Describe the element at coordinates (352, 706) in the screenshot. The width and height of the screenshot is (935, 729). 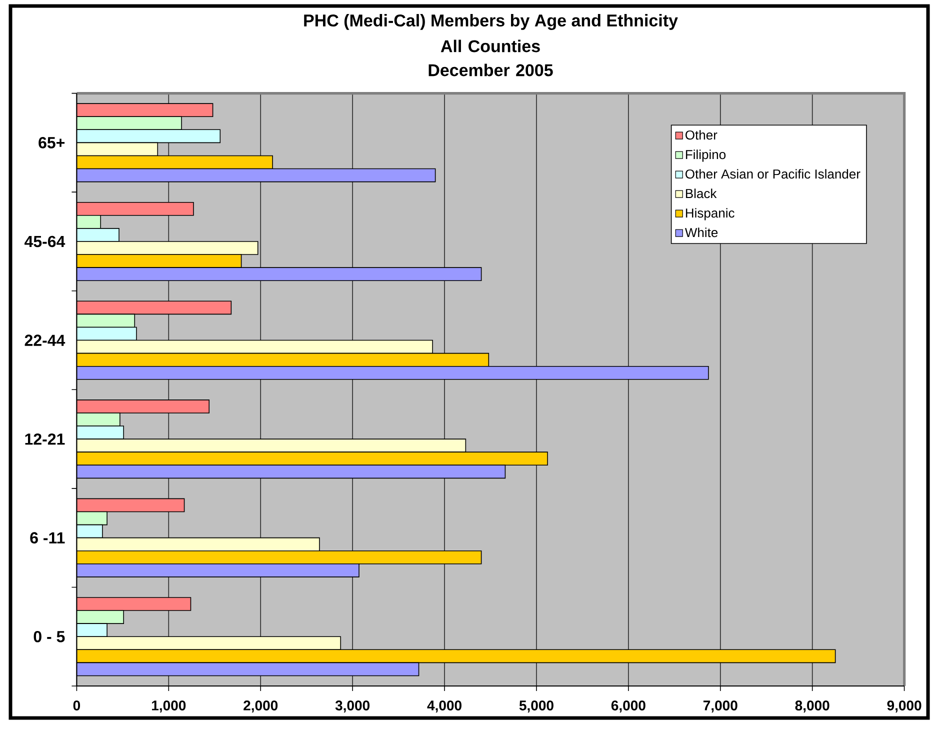
I see `x-tick-label: 3,000` at that location.